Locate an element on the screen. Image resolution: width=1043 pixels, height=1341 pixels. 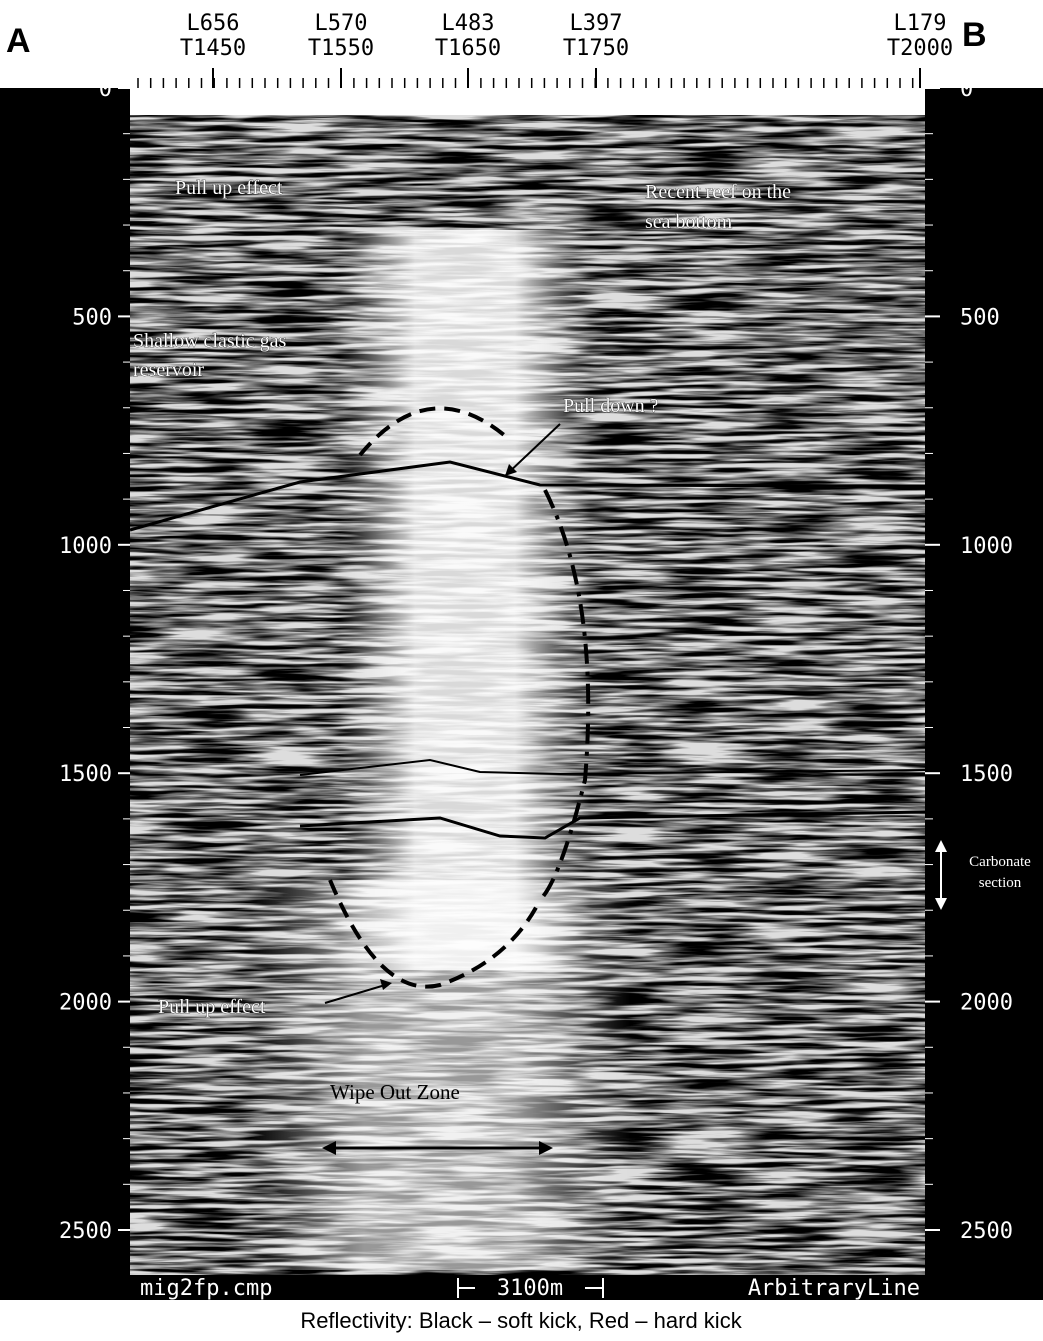
left-strip is located at coordinates (65, 680).